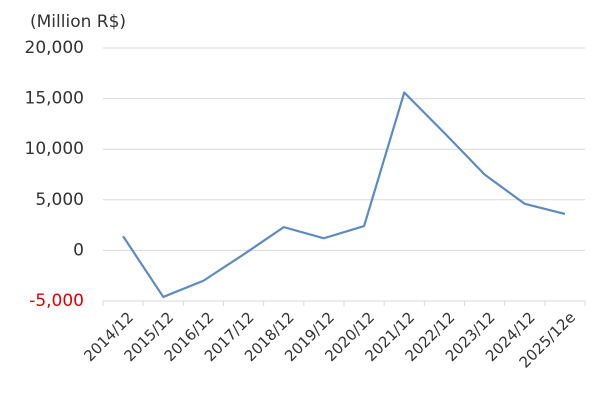 This screenshot has width=600, height=401. Describe the element at coordinates (78, 22) in the screenshot. I see `y-axis-label: (Million R$)` at that location.